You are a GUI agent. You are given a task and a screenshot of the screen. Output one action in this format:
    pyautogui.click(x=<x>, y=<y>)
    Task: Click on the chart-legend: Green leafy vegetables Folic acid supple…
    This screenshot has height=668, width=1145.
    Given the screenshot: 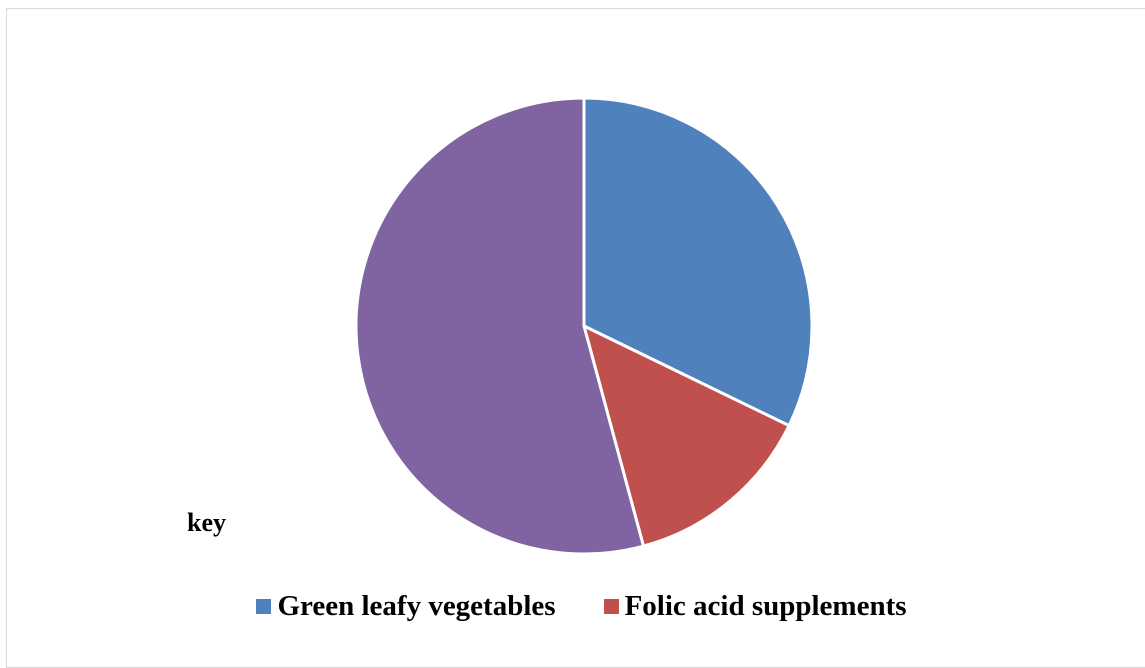 What is the action you would take?
    pyautogui.click(x=572, y=606)
    